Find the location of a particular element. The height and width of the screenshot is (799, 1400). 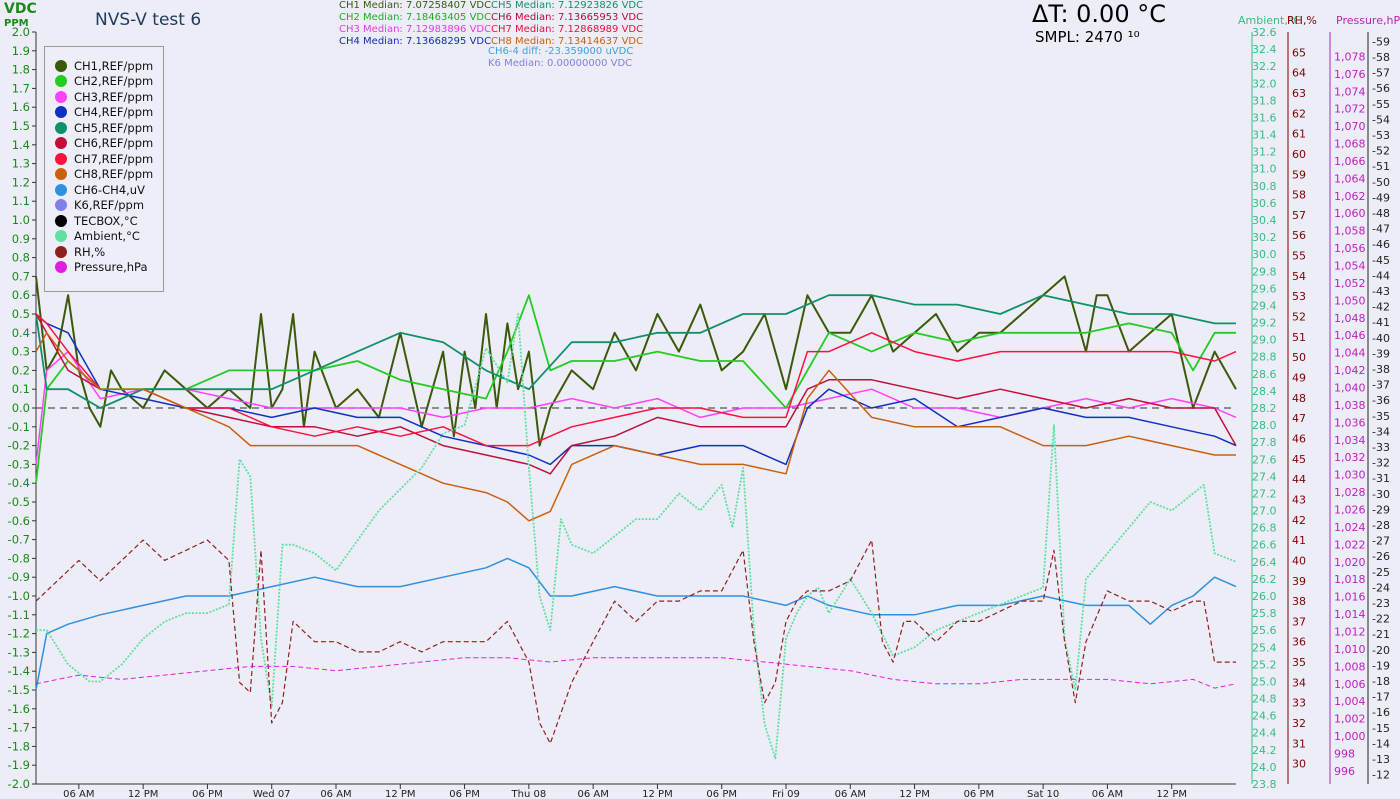

right-tick-label: -43 is located at coordinates (1381, 291).